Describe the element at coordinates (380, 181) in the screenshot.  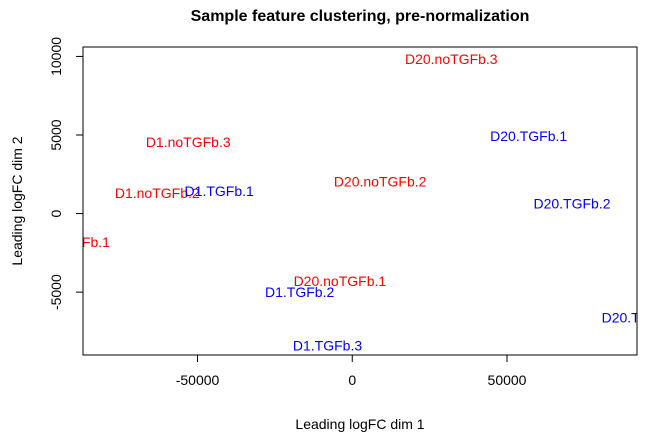
I see `point-label: D20.noTGFb.2` at that location.